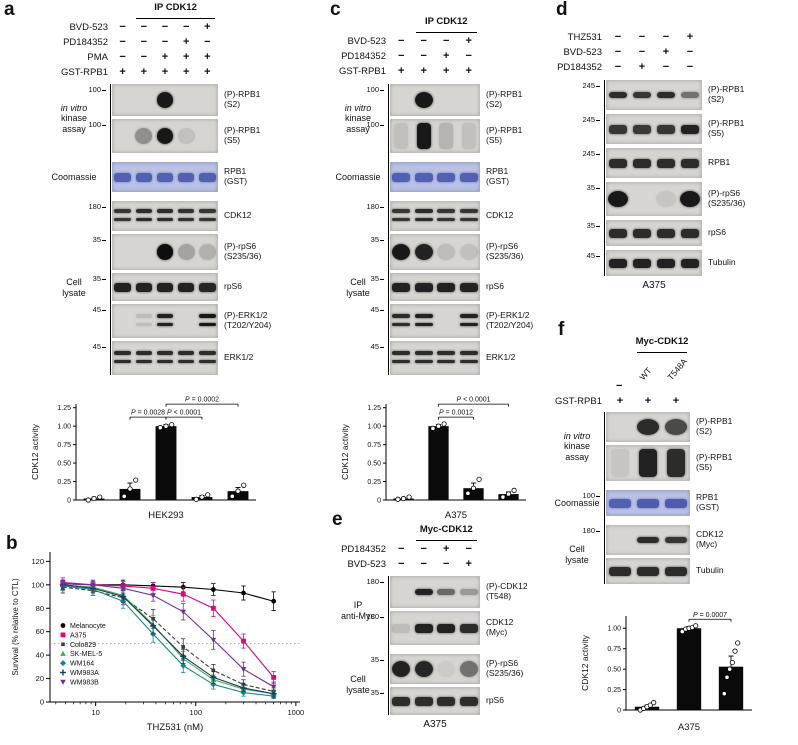 The height and width of the screenshot is (745, 798). Describe the element at coordinates (86, 654) in the screenshot. I see `b-legend-label: SK-MEL-5` at that location.